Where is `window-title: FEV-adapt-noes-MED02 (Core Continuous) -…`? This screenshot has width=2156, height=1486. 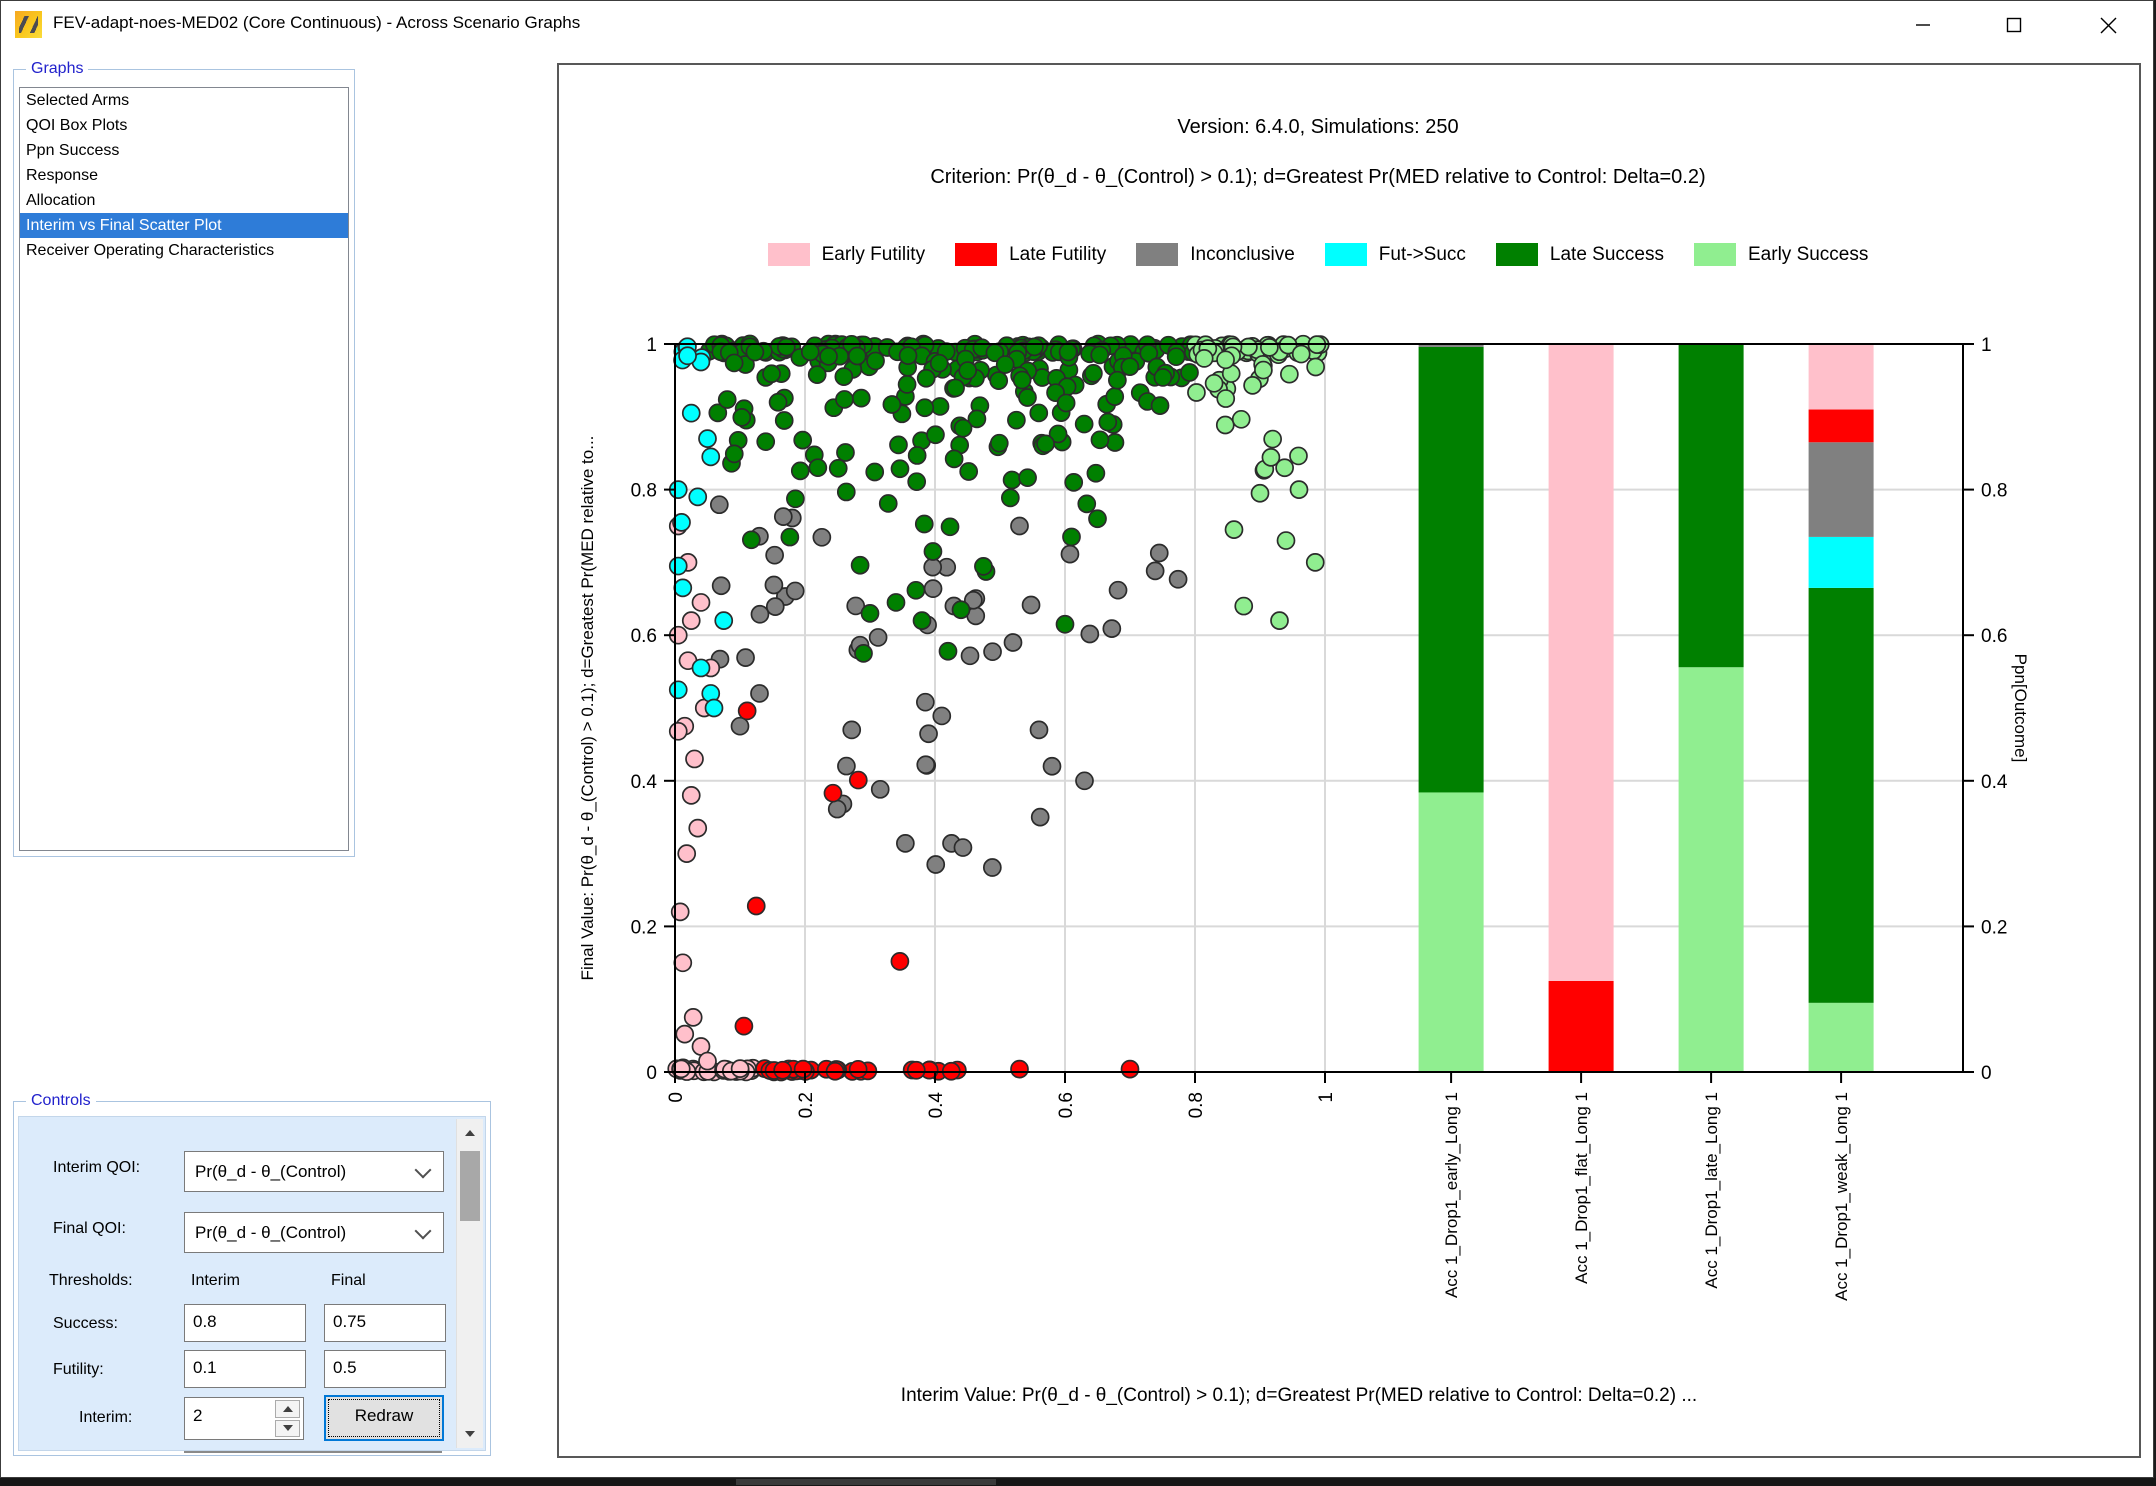 window-title: FEV-adapt-noes-MED02 (Core Continuous) -… is located at coordinates (317, 22).